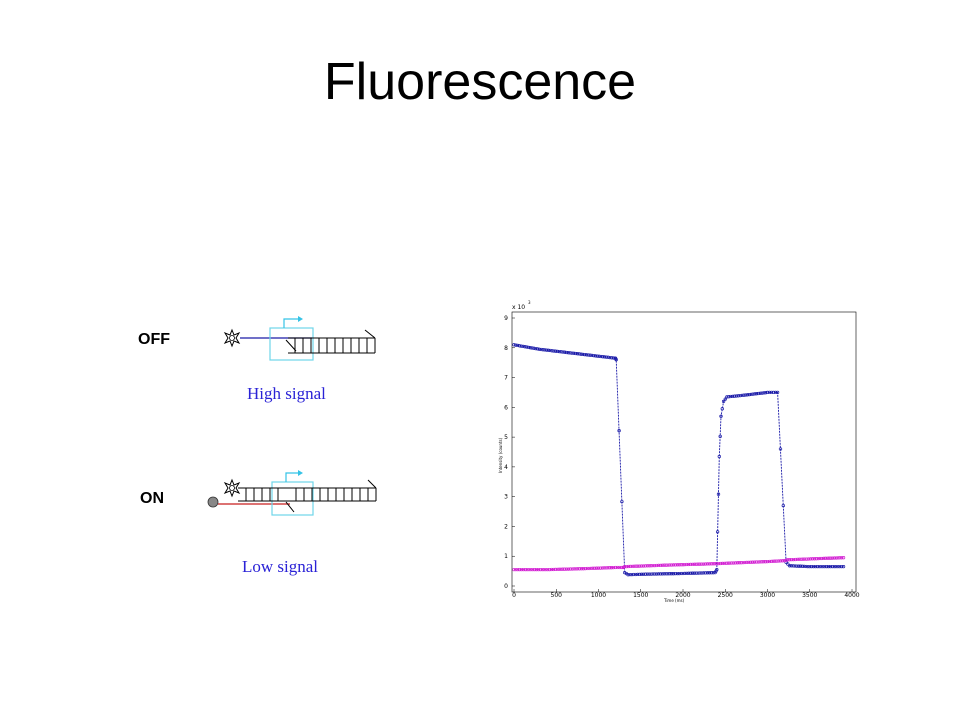 The height and width of the screenshot is (720, 960). I want to click on y-axis: 0 1 2 3 4 5 6 7 8 9, so click(509, 452).